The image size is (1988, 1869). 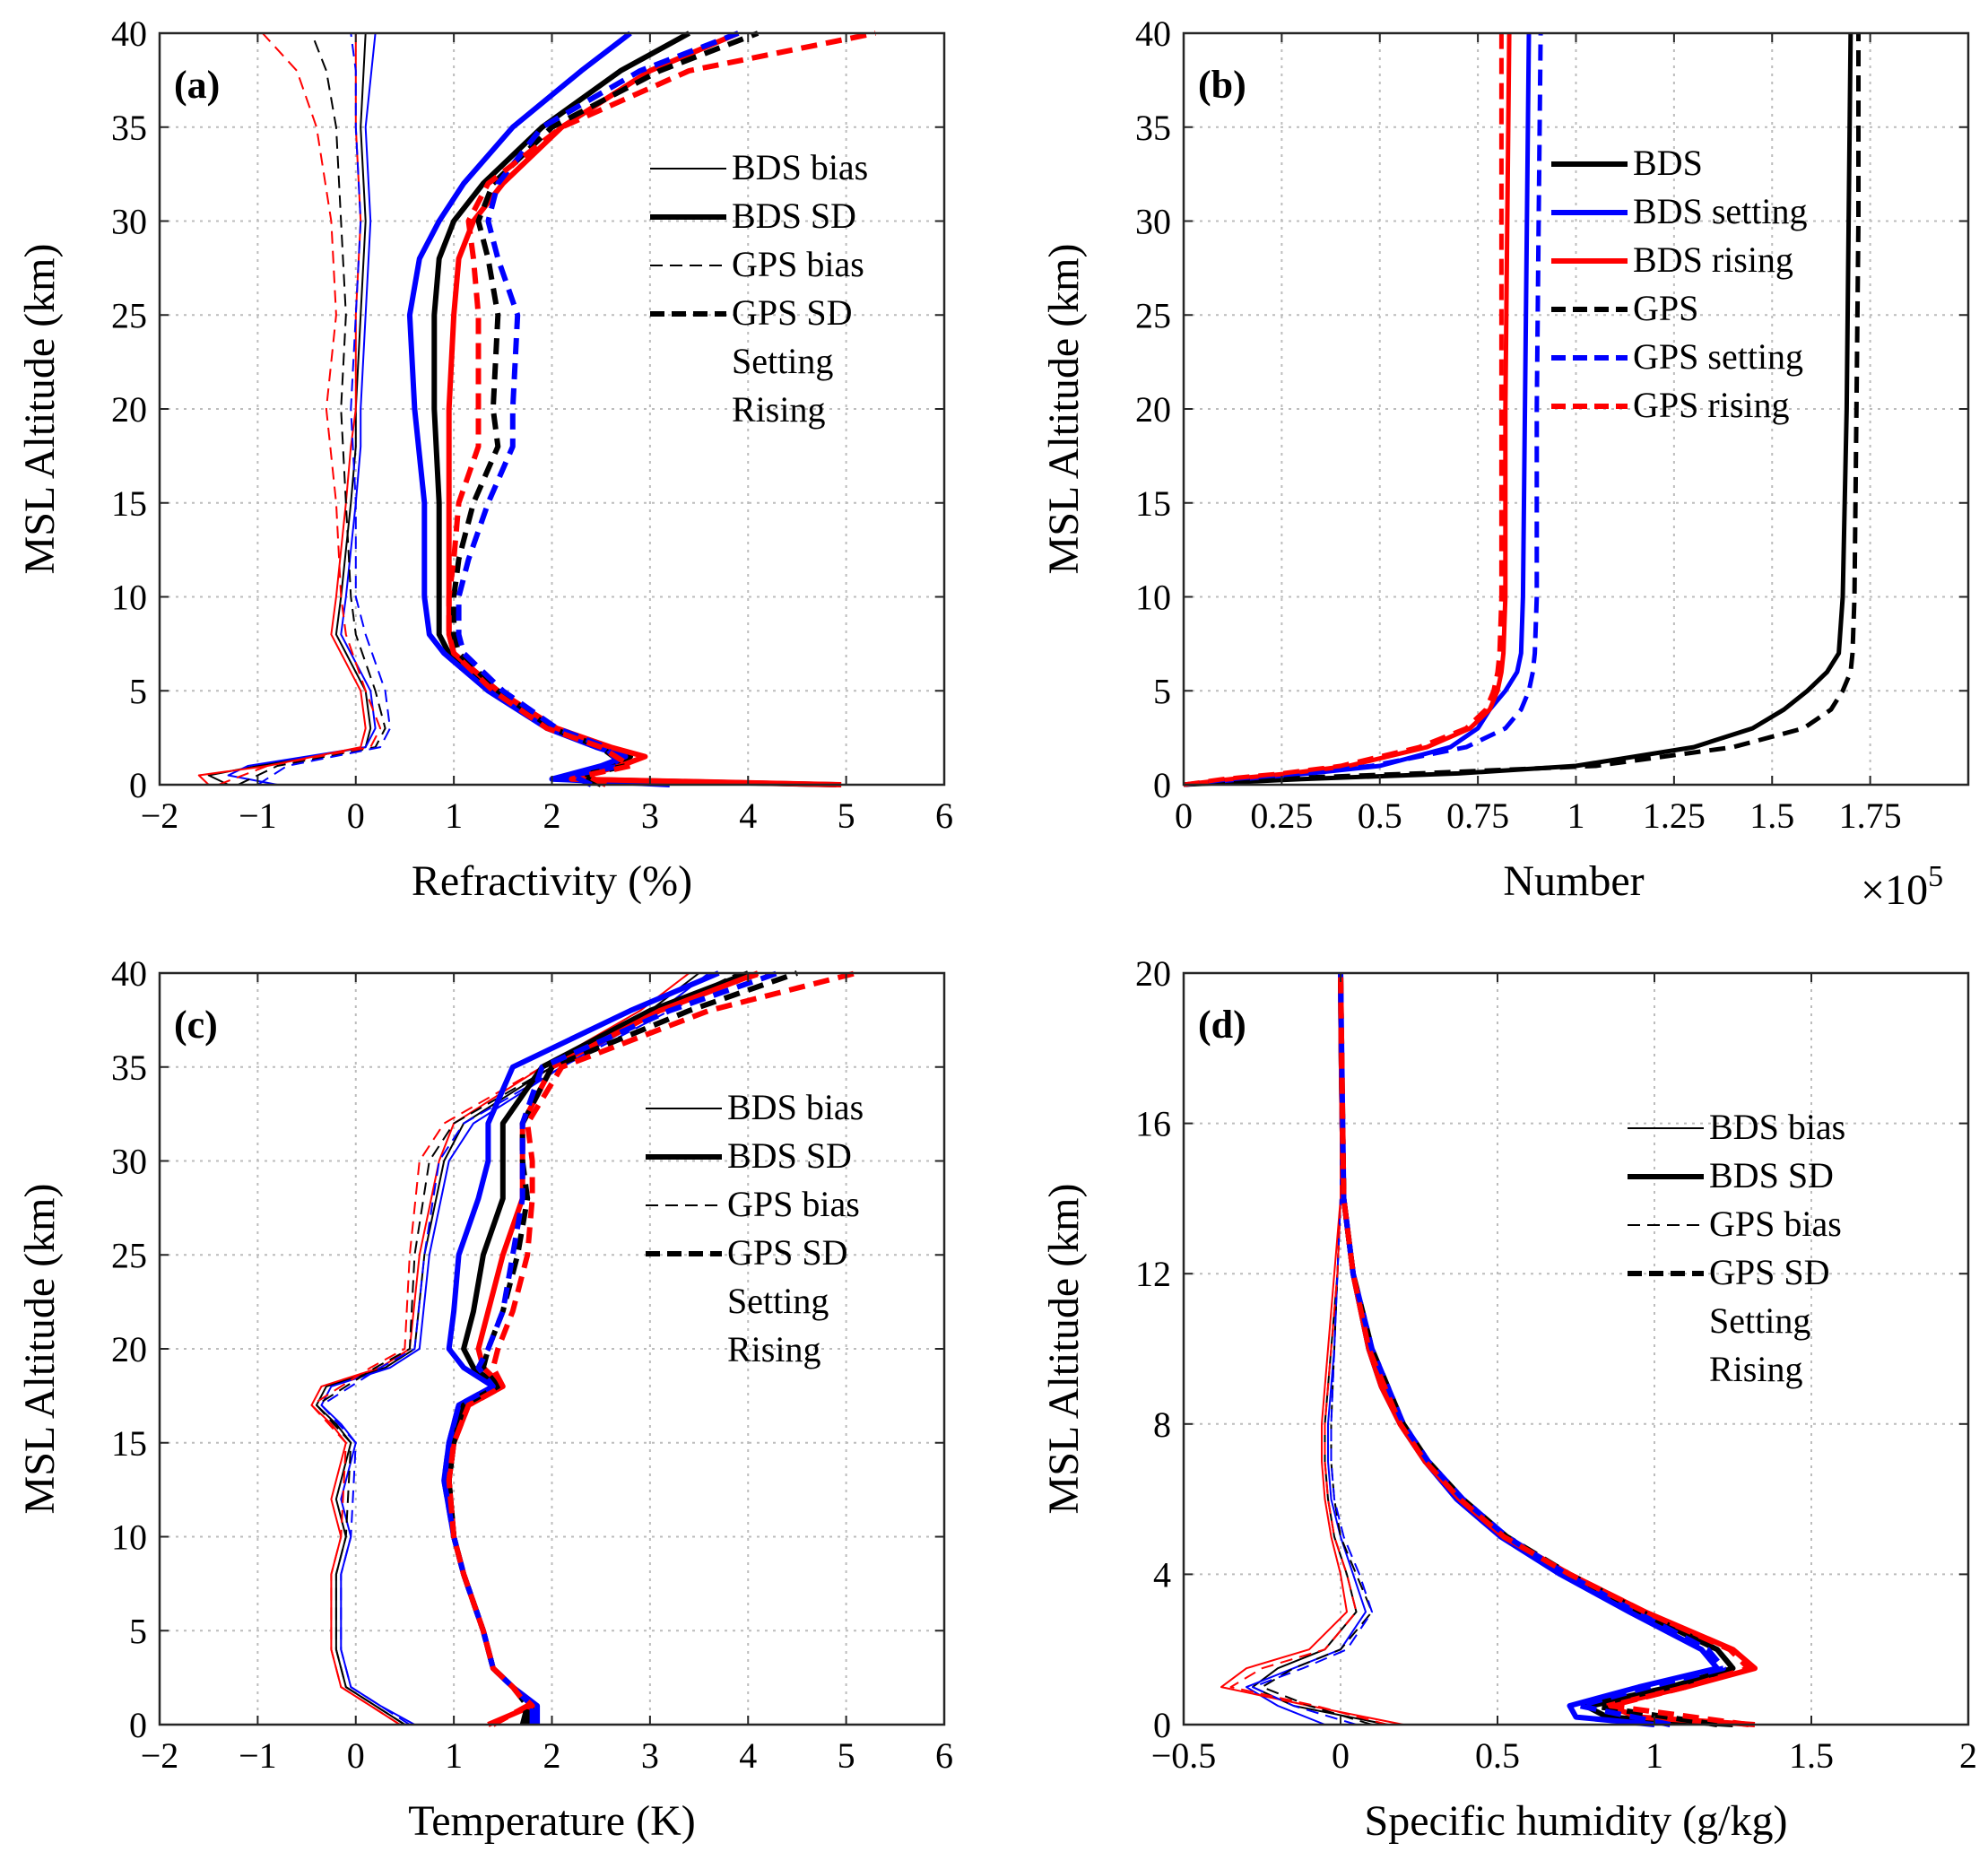 What do you see at coordinates (650, 815) in the screenshot?
I see `x-tick-label: 3` at bounding box center [650, 815].